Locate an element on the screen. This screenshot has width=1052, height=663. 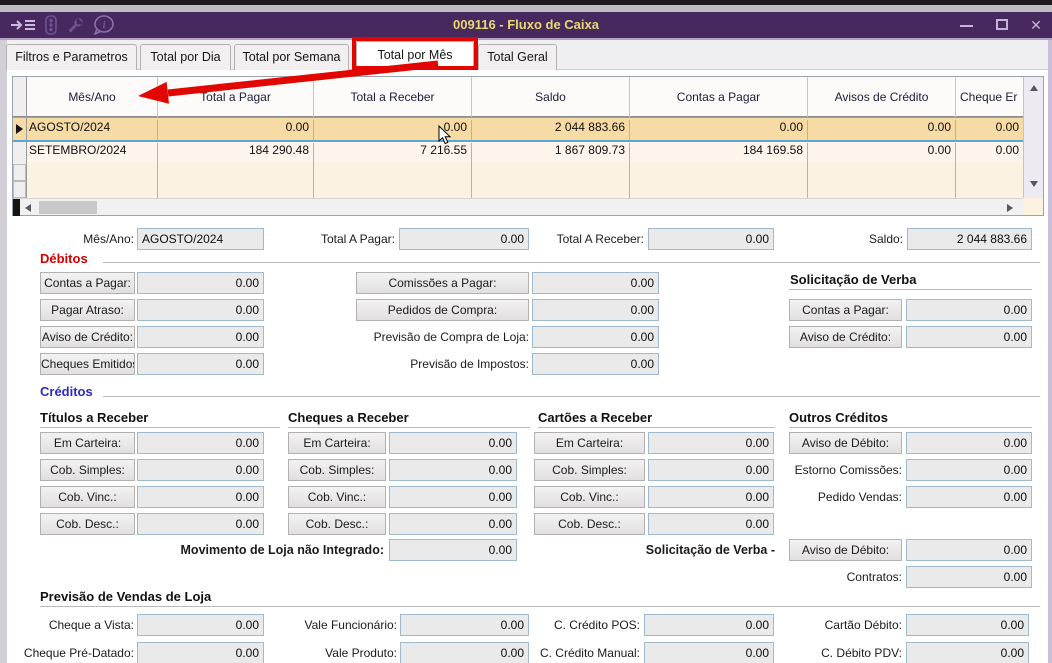
debitos-previsao-compra-loja-value: 0.00 is located at coordinates (595, 337).